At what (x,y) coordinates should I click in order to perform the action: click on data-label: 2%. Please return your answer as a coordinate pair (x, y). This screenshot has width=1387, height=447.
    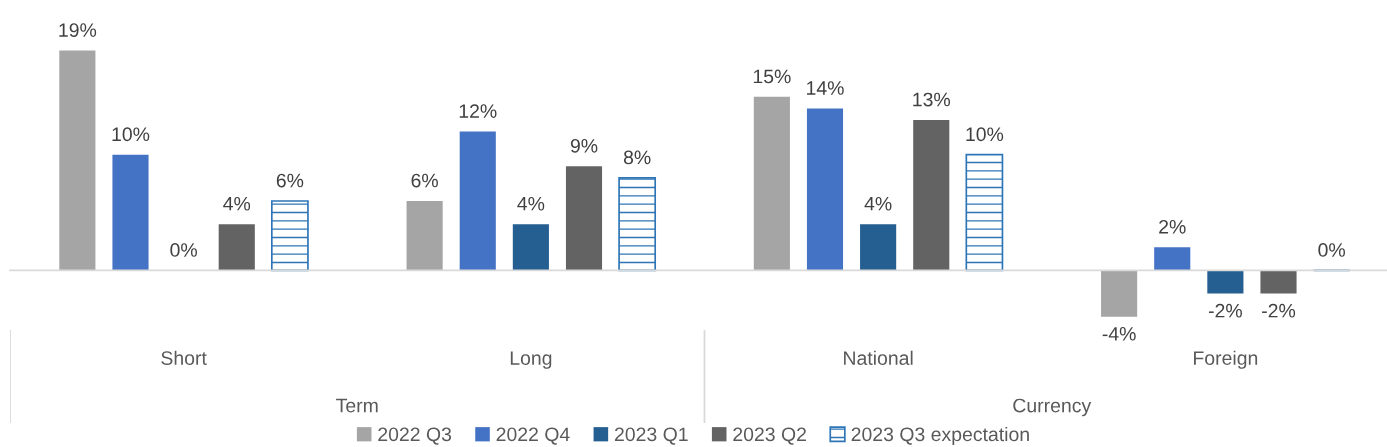
    Looking at the image, I should click on (1172, 226).